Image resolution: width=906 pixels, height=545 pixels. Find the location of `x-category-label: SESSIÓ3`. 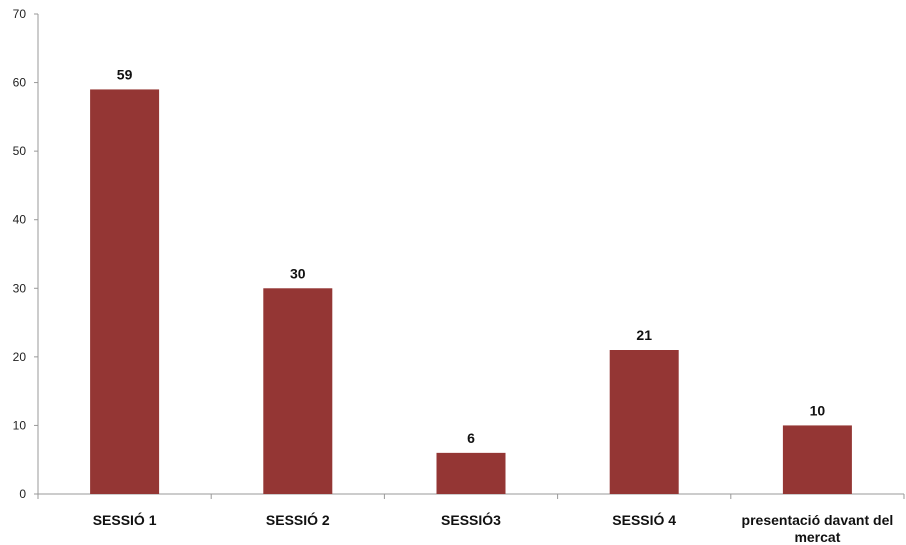

x-category-label: SESSIÓ3 is located at coordinates (471, 519).